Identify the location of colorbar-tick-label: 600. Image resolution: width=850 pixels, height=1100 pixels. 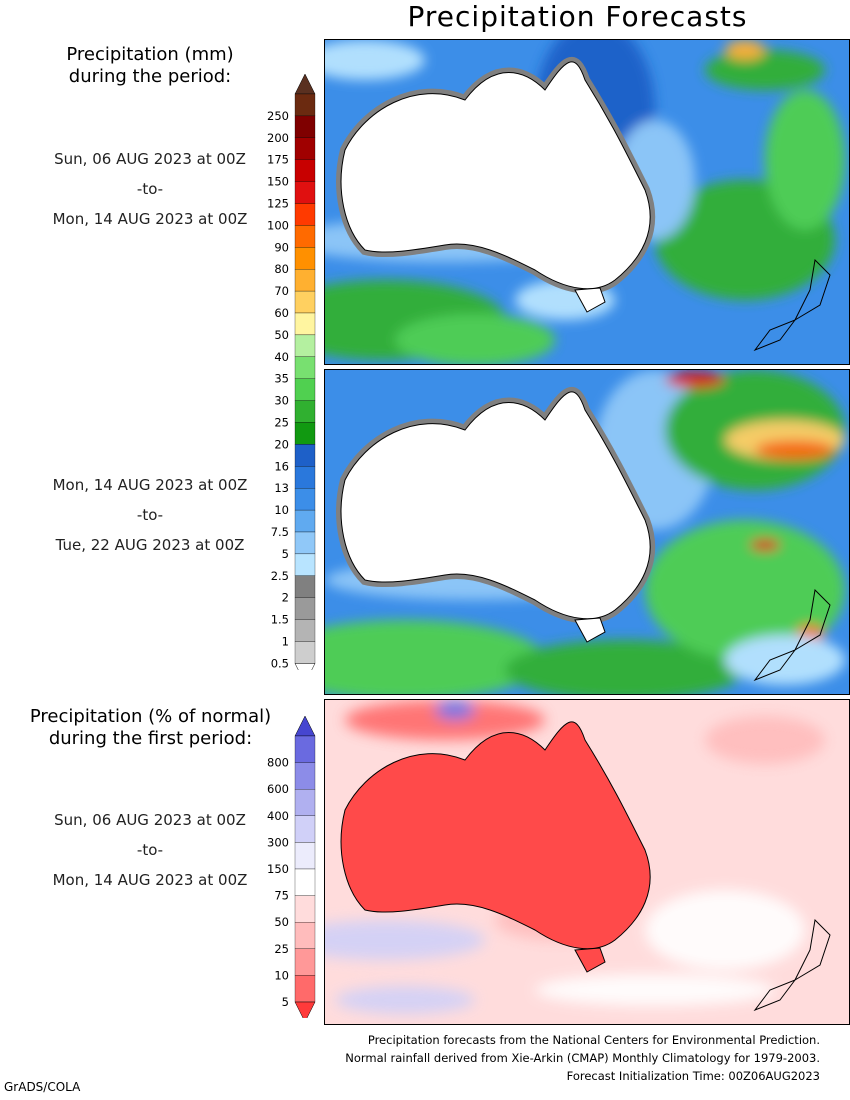
(278, 789).